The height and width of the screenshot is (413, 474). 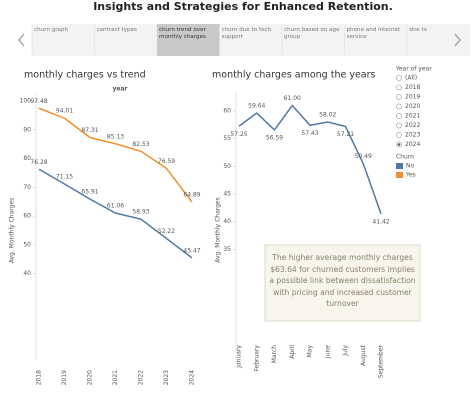 I want to click on data-label: 64.89, so click(x=191, y=195).